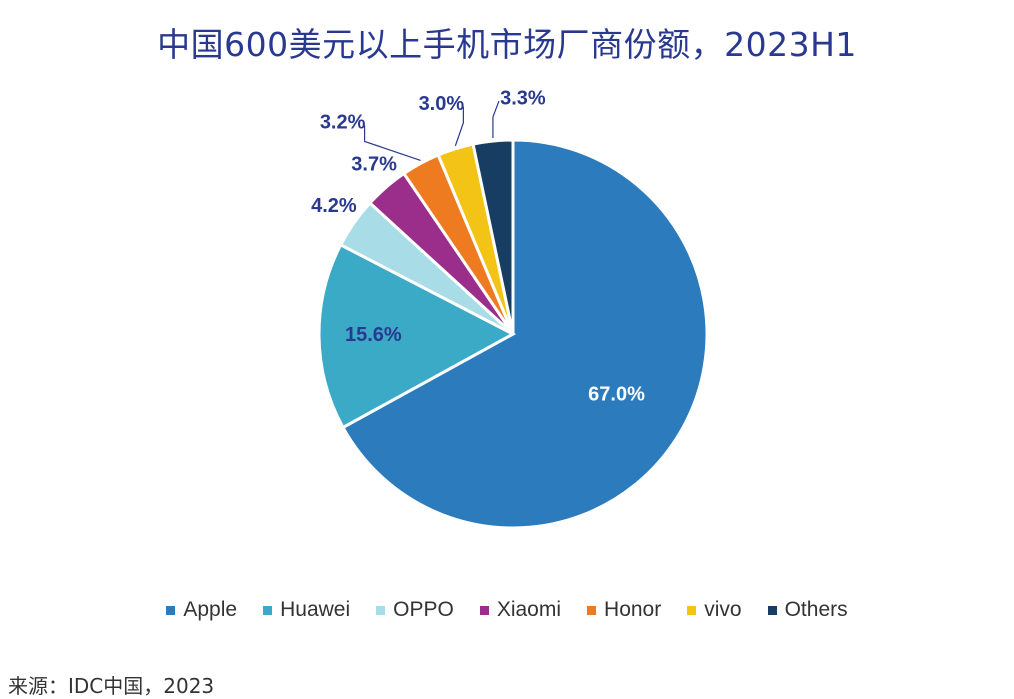 The height and width of the screenshot is (699, 1014). What do you see at coordinates (496, 119) in the screenshot?
I see `leader-line-others` at bounding box center [496, 119].